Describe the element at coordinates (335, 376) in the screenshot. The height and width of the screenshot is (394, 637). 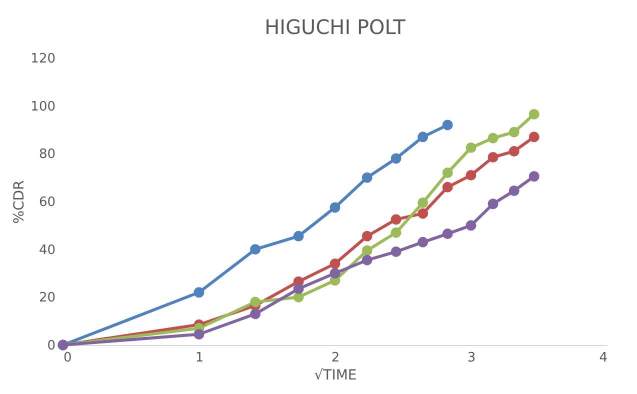
I see `x-axis-title: √TIME` at that location.